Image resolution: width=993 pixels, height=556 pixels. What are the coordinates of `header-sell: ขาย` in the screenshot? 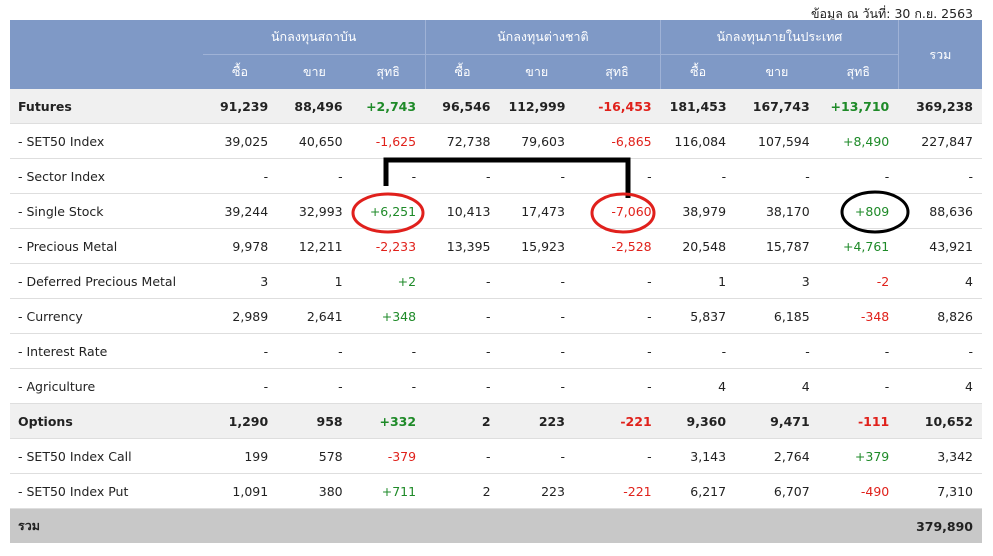 It's located at (536, 71).